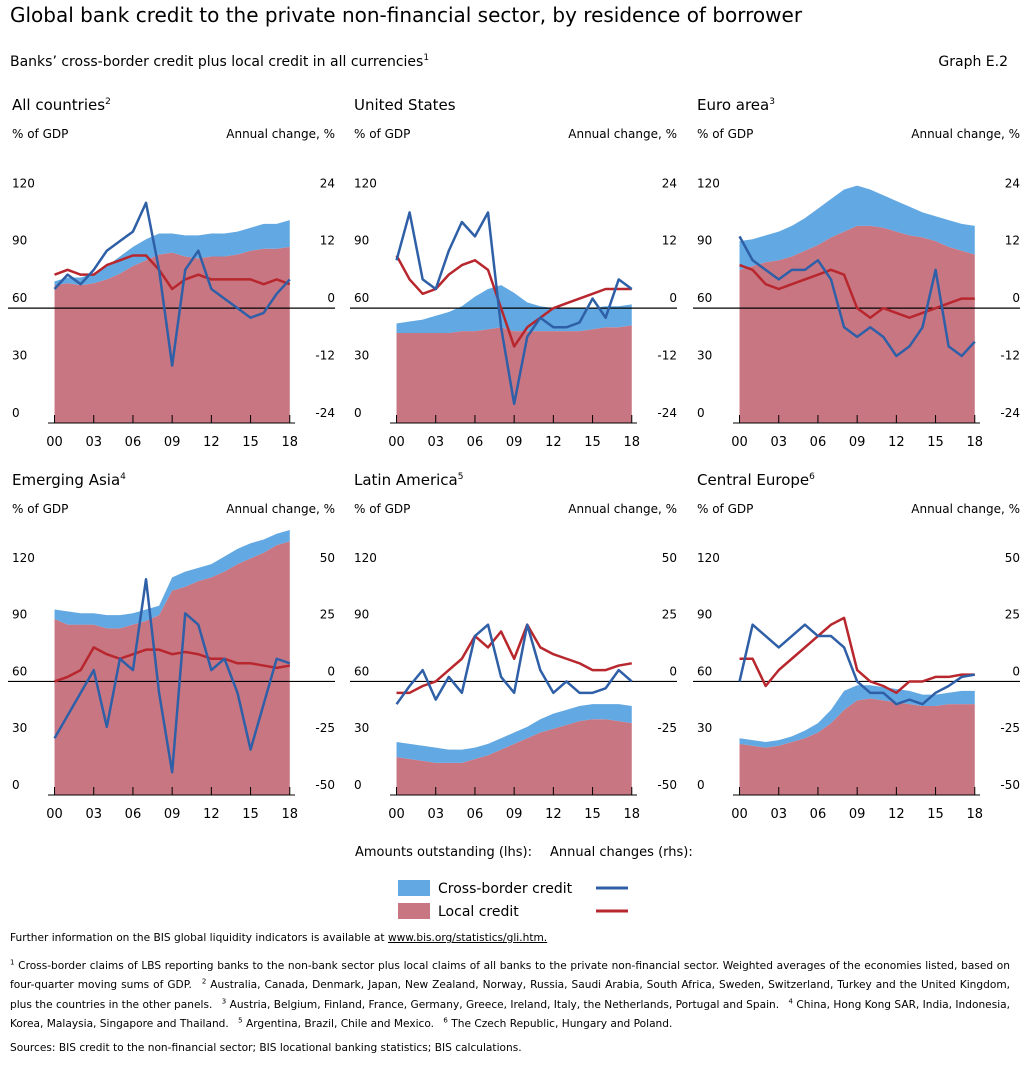 The height and width of the screenshot is (1079, 1020). What do you see at coordinates (772, 102) in the screenshot?
I see `panel-title-note: 3` at bounding box center [772, 102].